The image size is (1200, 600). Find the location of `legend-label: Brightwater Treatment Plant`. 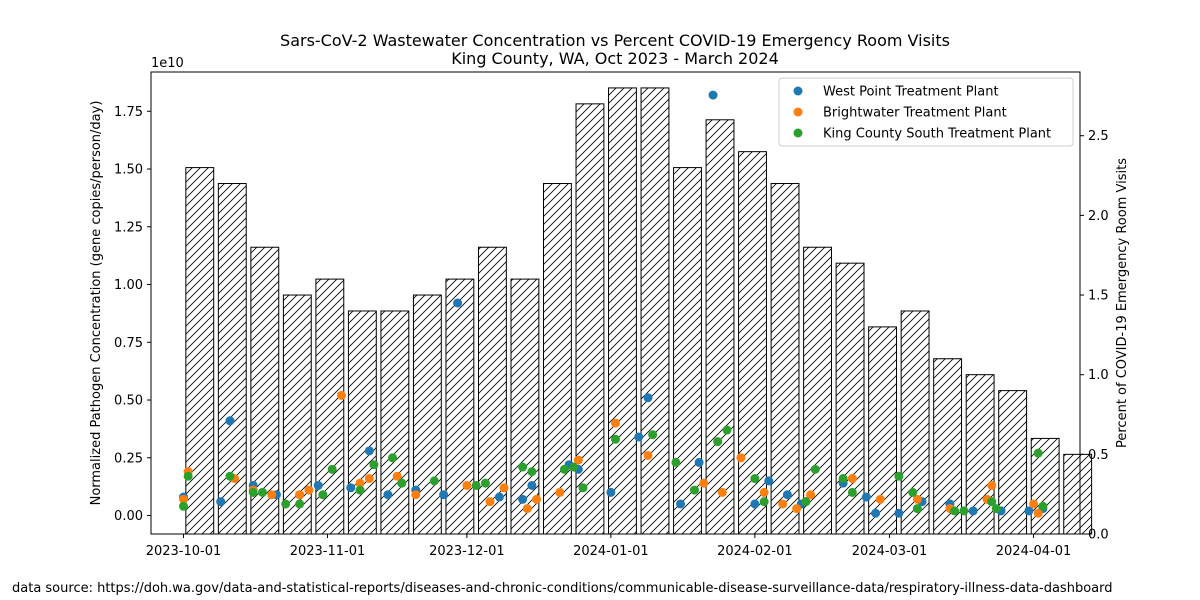

legend-label: Brightwater Treatment Plant is located at coordinates (915, 113).